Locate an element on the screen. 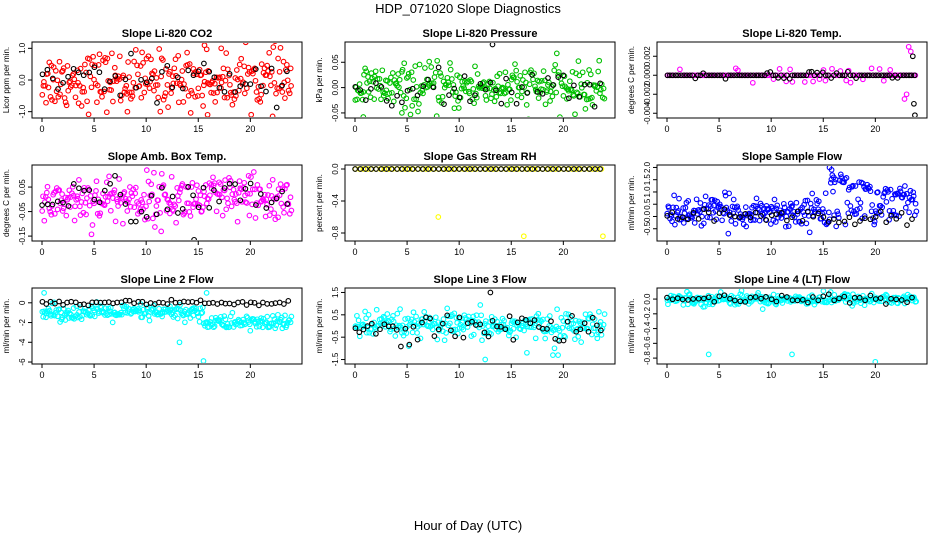 The image size is (936, 540). x-tick-label: 20 is located at coordinates (875, 375).